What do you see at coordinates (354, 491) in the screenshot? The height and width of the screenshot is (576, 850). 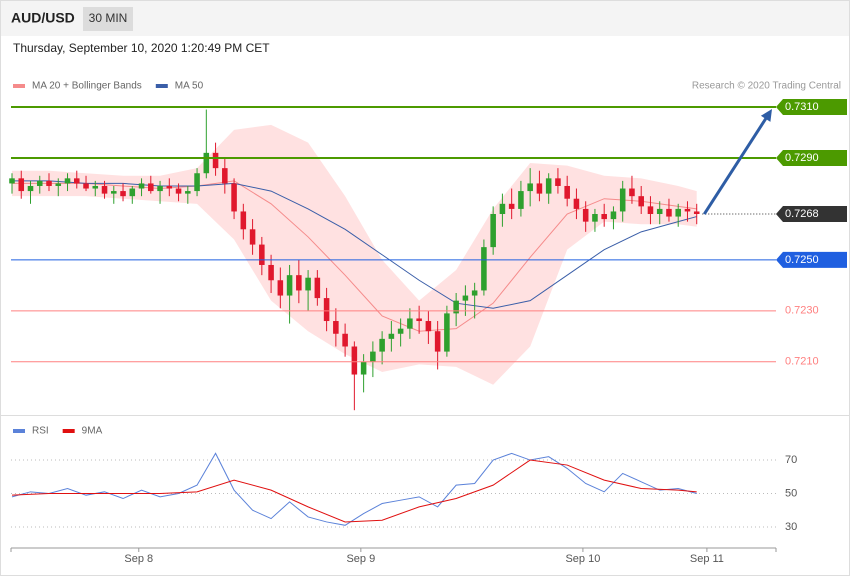 I see `indicator-line` at bounding box center [354, 491].